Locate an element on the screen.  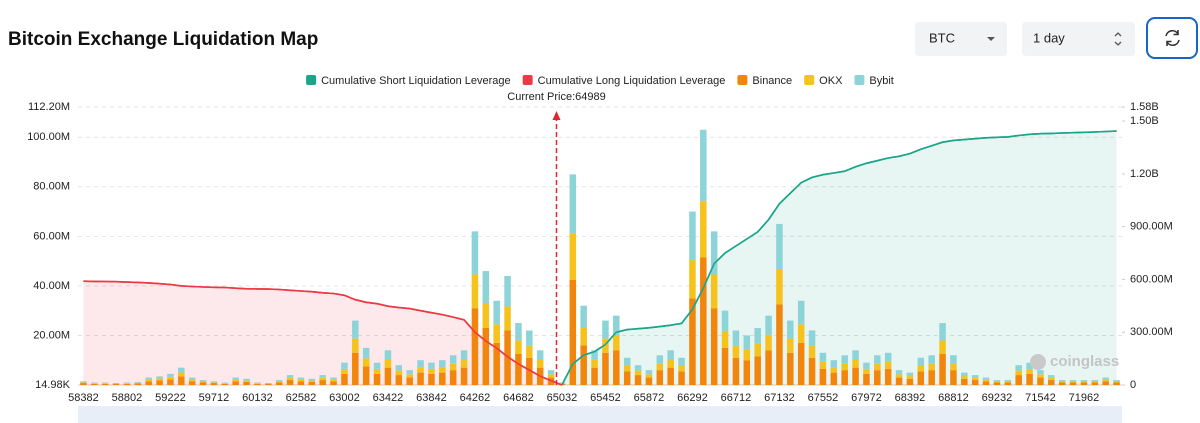
x-tick-label: 67552 is located at coordinates (823, 398).